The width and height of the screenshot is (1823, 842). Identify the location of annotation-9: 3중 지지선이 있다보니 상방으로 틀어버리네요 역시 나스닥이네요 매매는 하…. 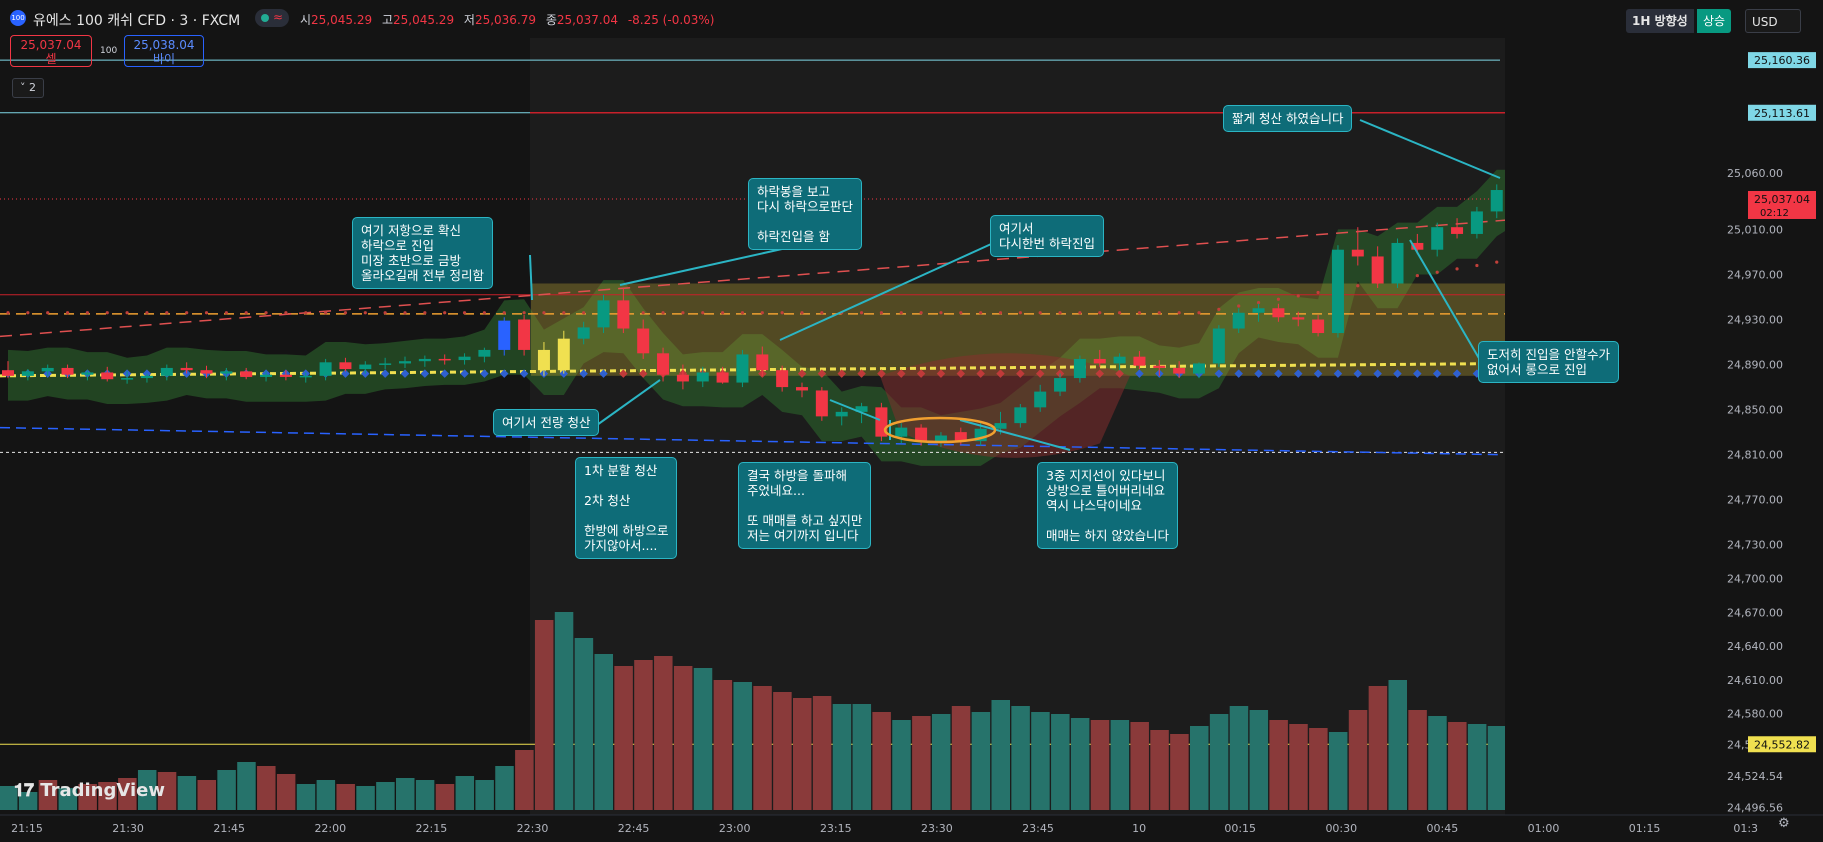
(1107, 505).